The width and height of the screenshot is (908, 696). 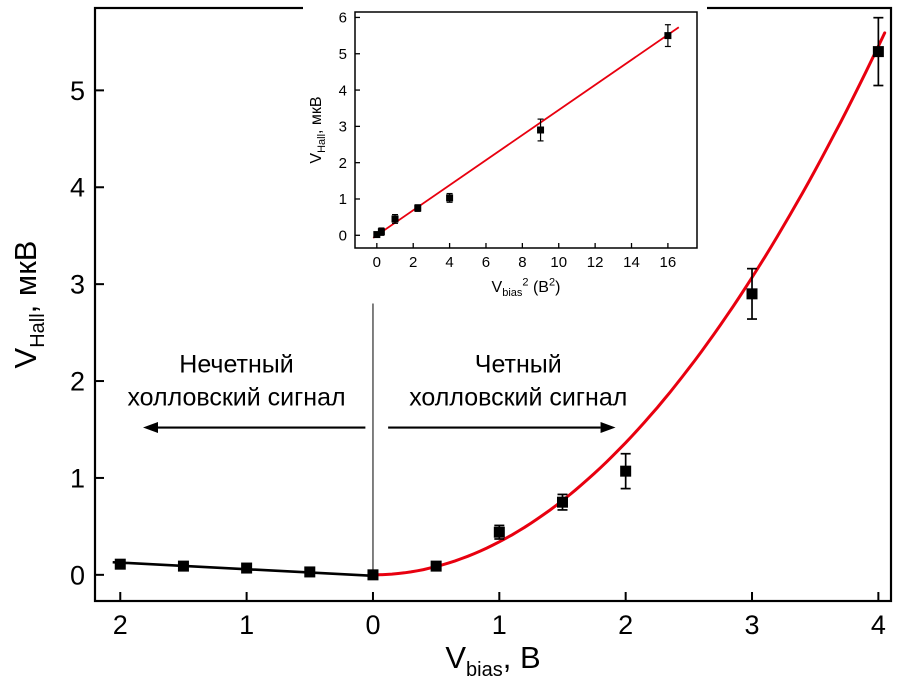 I want to click on inset-fit-line, so click(x=526, y=132).